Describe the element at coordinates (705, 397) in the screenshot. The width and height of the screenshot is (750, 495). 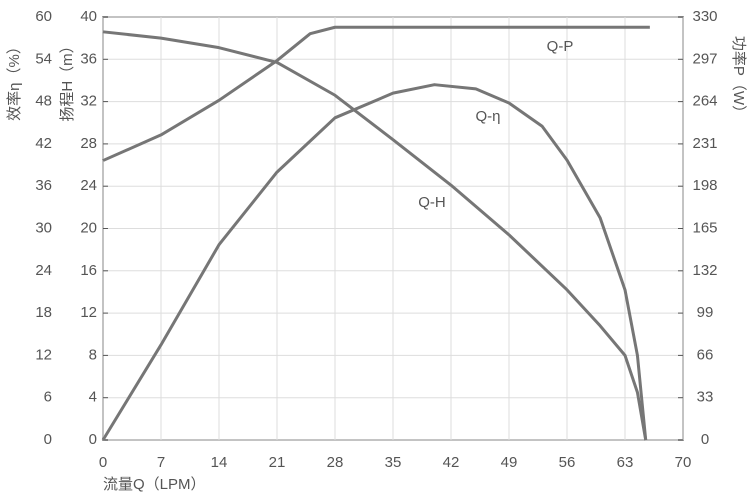
I see `power-tick-label: 33` at that location.